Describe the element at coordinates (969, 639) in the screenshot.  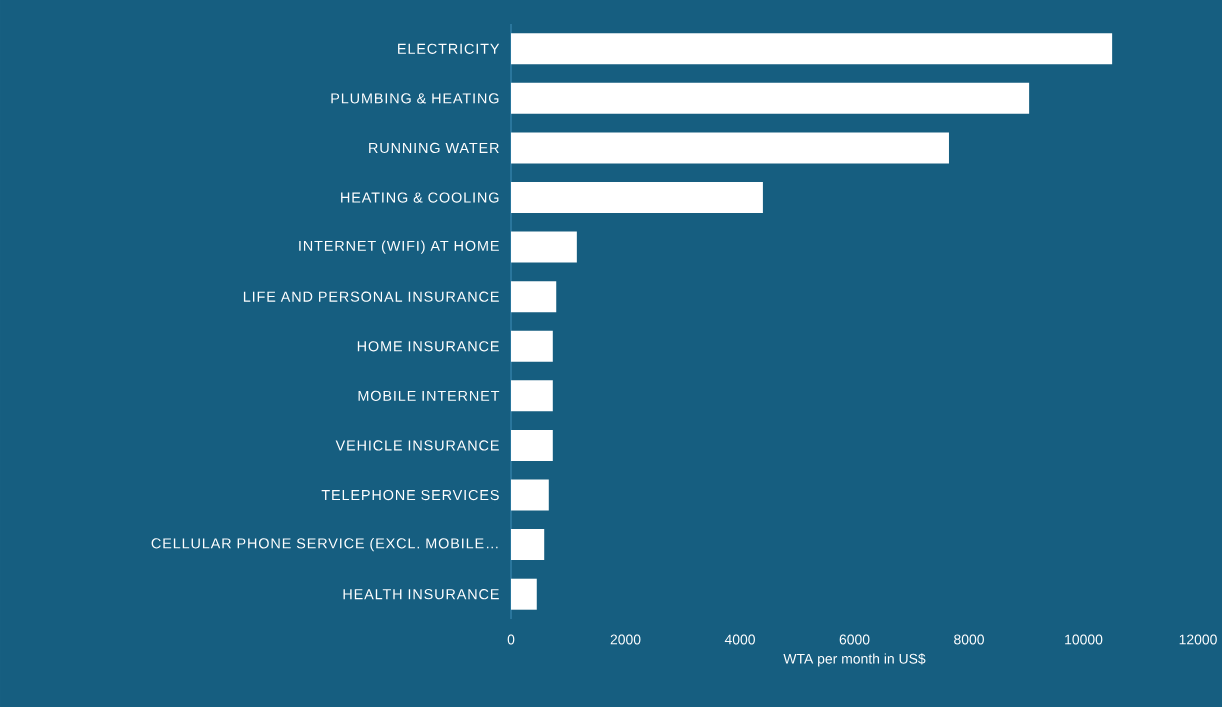
I see `x-tick-label: 8000` at that location.